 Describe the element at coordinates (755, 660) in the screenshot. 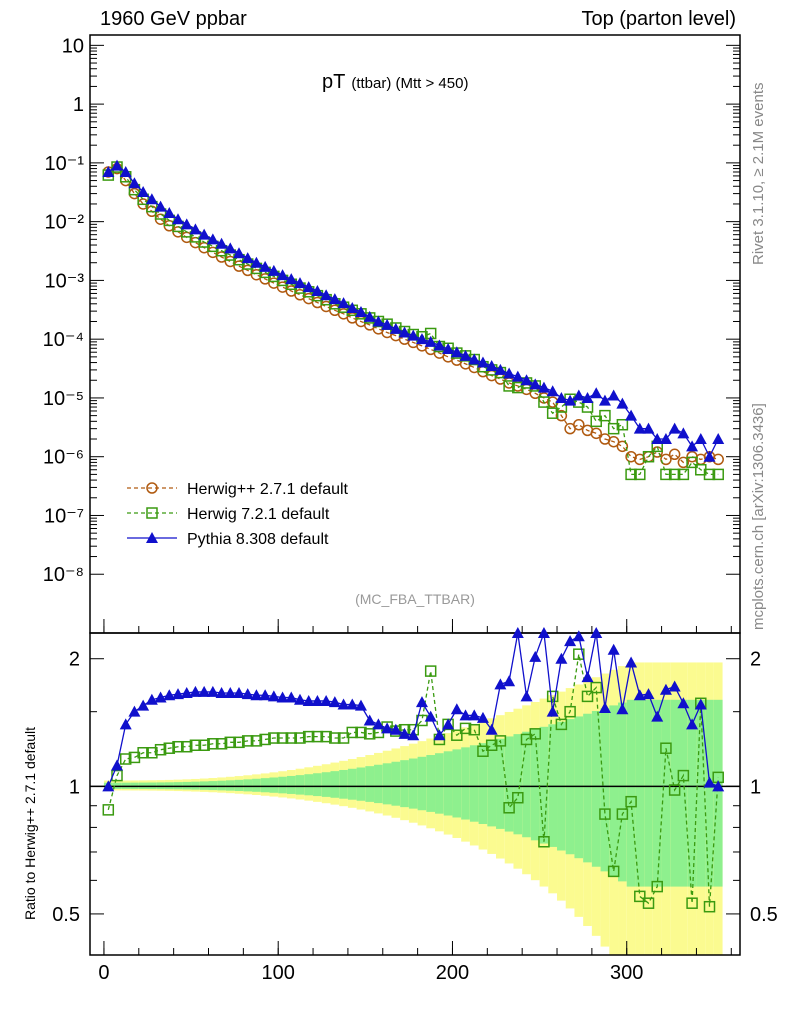

I see `ratio-tick-label: 2` at that location.